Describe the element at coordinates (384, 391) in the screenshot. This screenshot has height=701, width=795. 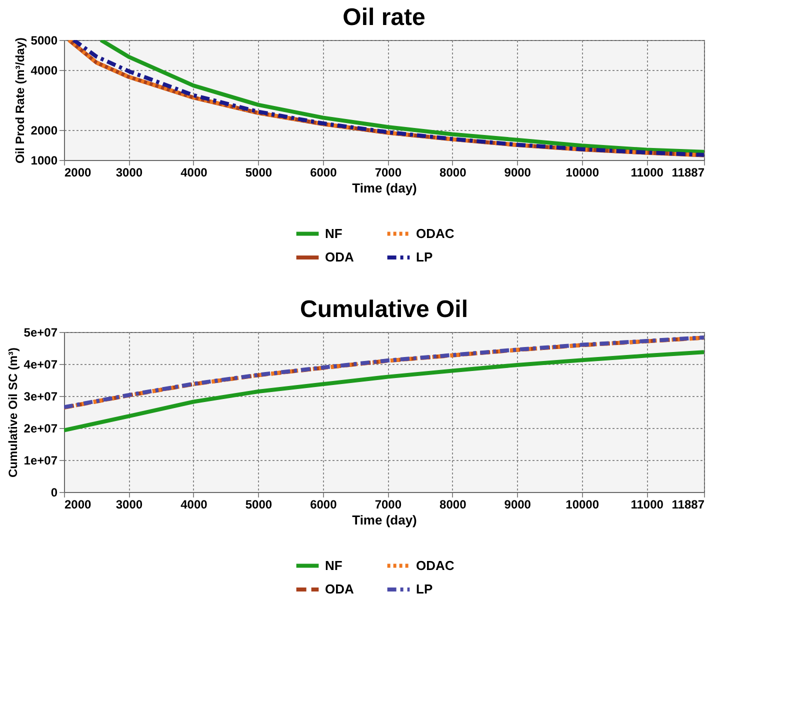
I see `line-series` at that location.